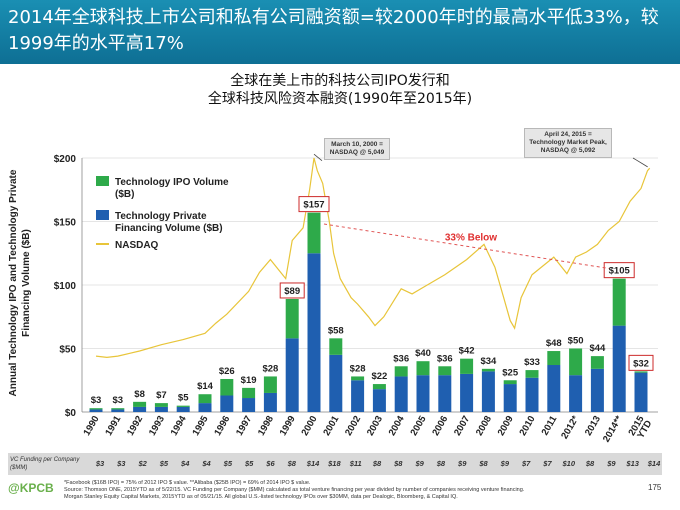  I want to click on x-tick-1999: 1999, so click(288, 426).